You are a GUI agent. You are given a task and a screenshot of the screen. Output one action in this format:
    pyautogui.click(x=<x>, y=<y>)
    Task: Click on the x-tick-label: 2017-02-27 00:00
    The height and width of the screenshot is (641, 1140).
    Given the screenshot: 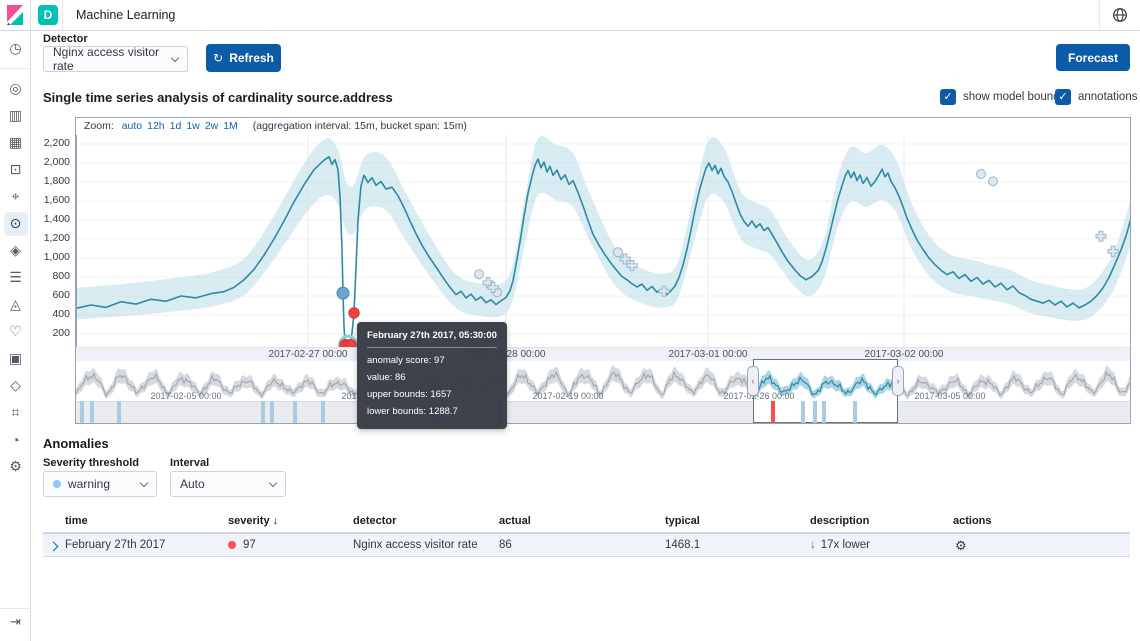 What is the action you would take?
    pyautogui.click(x=308, y=354)
    